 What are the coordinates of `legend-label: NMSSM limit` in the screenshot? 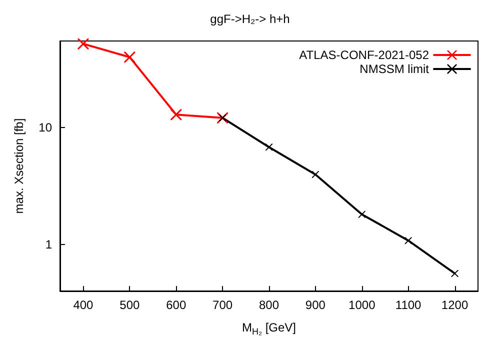 It's located at (395, 69).